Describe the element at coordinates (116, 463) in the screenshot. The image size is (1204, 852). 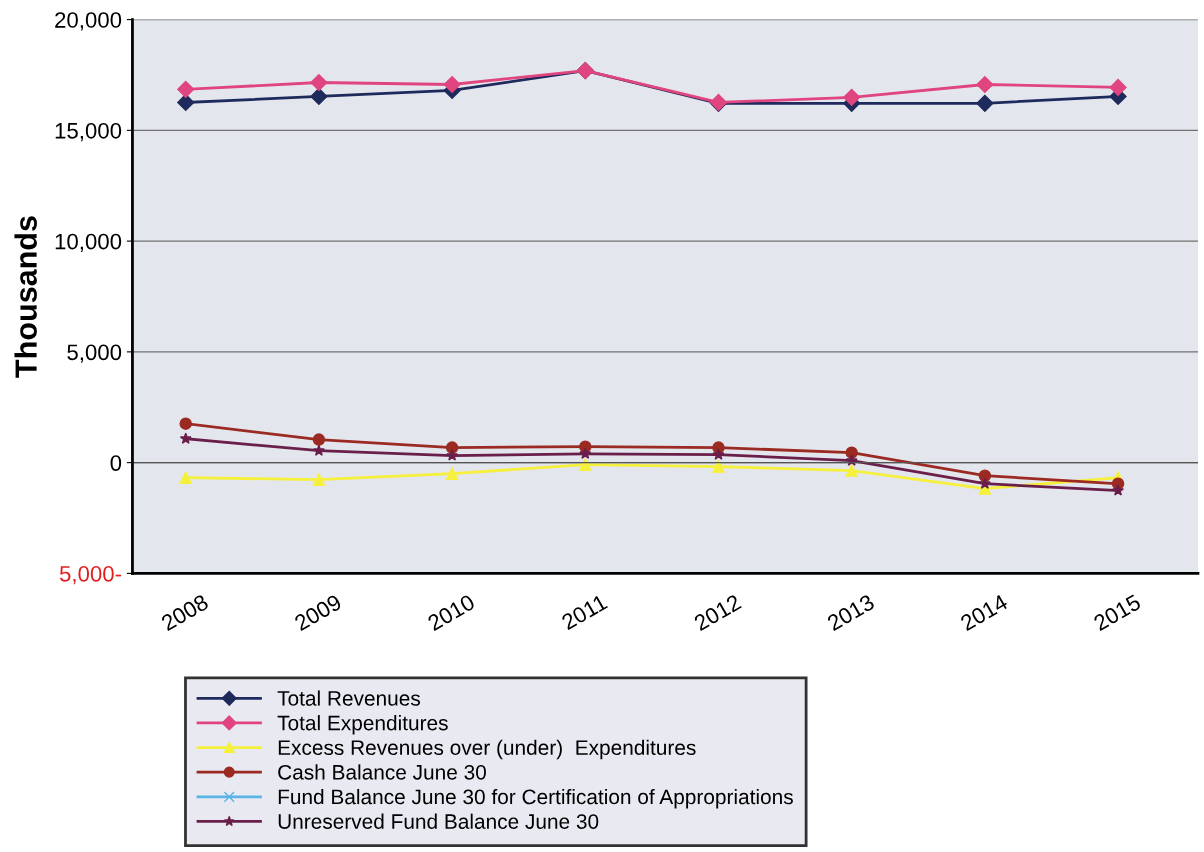
I see `y-tick-label: 0` at that location.